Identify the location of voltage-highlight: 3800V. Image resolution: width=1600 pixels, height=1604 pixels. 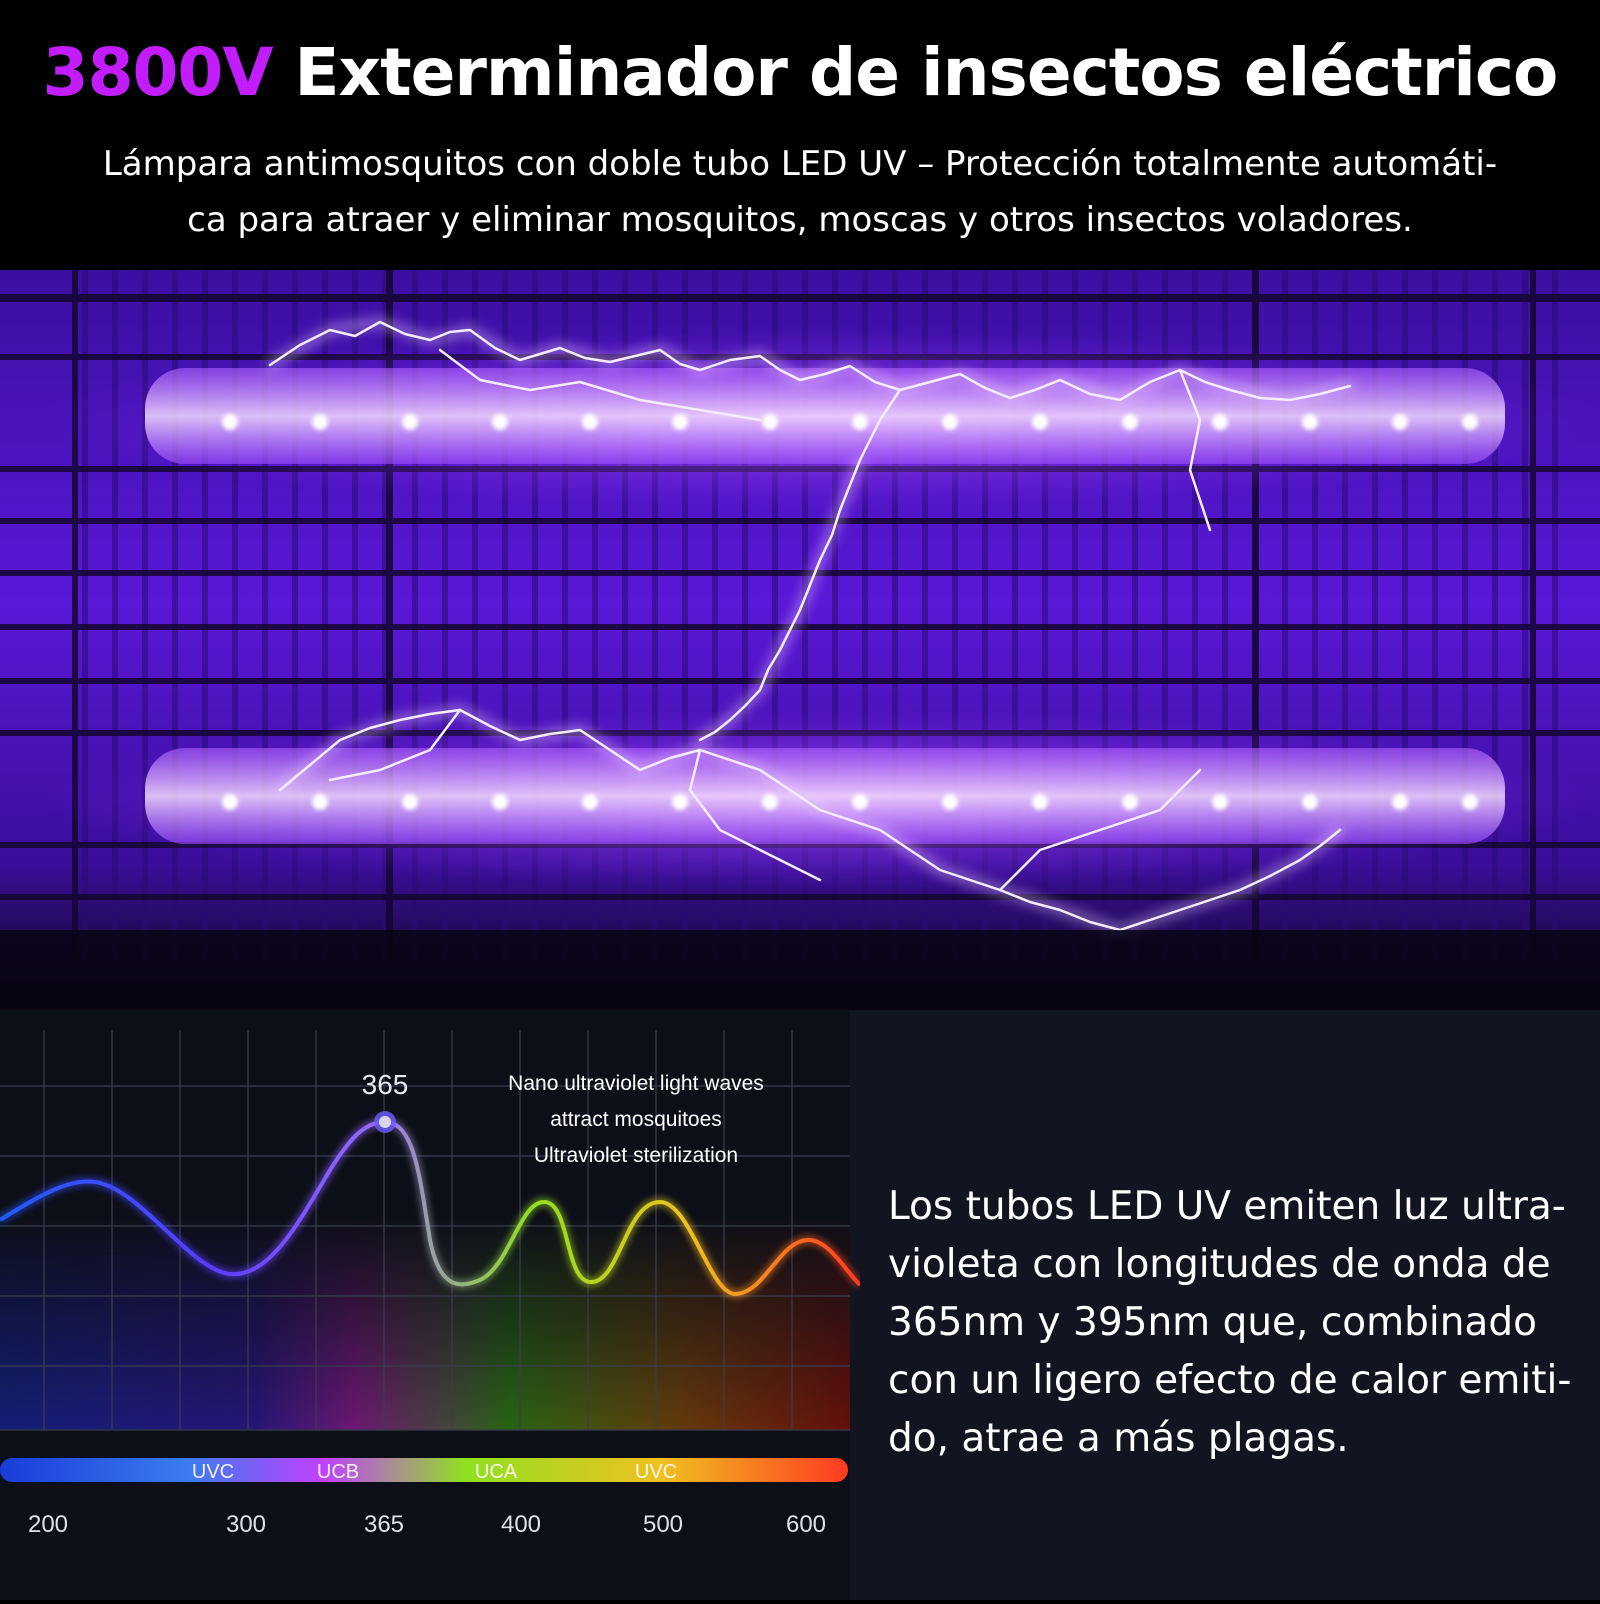
(158, 72).